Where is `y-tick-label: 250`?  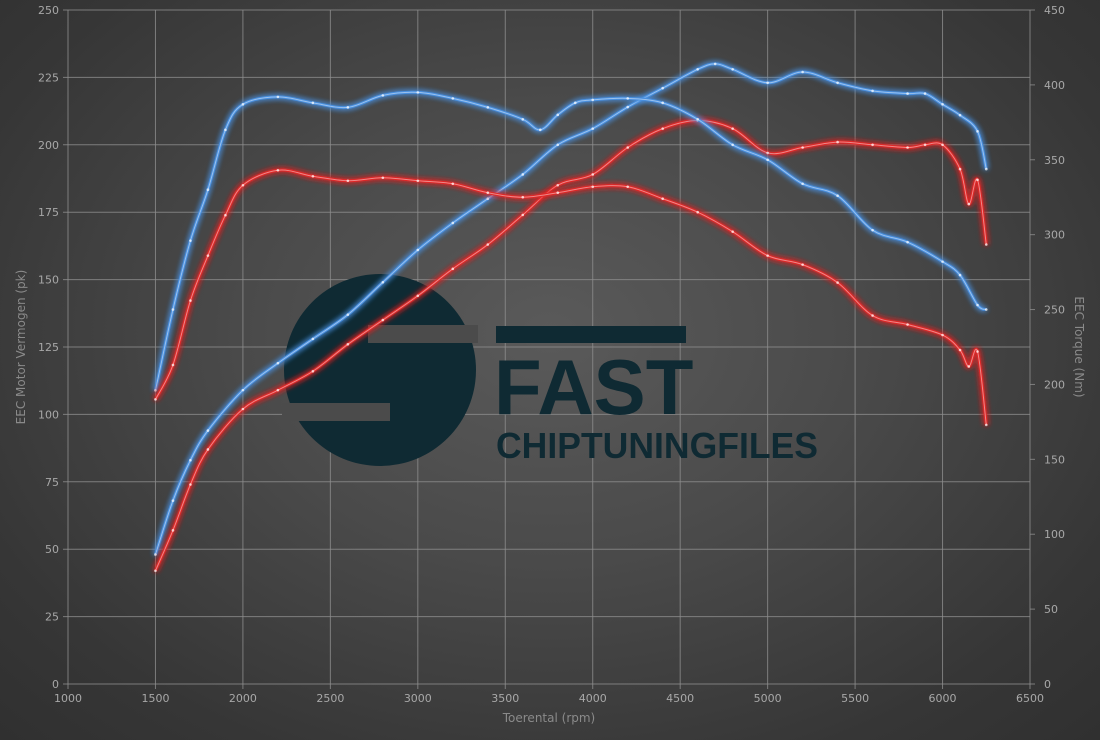
y-tick-label: 250 is located at coordinates (48, 10).